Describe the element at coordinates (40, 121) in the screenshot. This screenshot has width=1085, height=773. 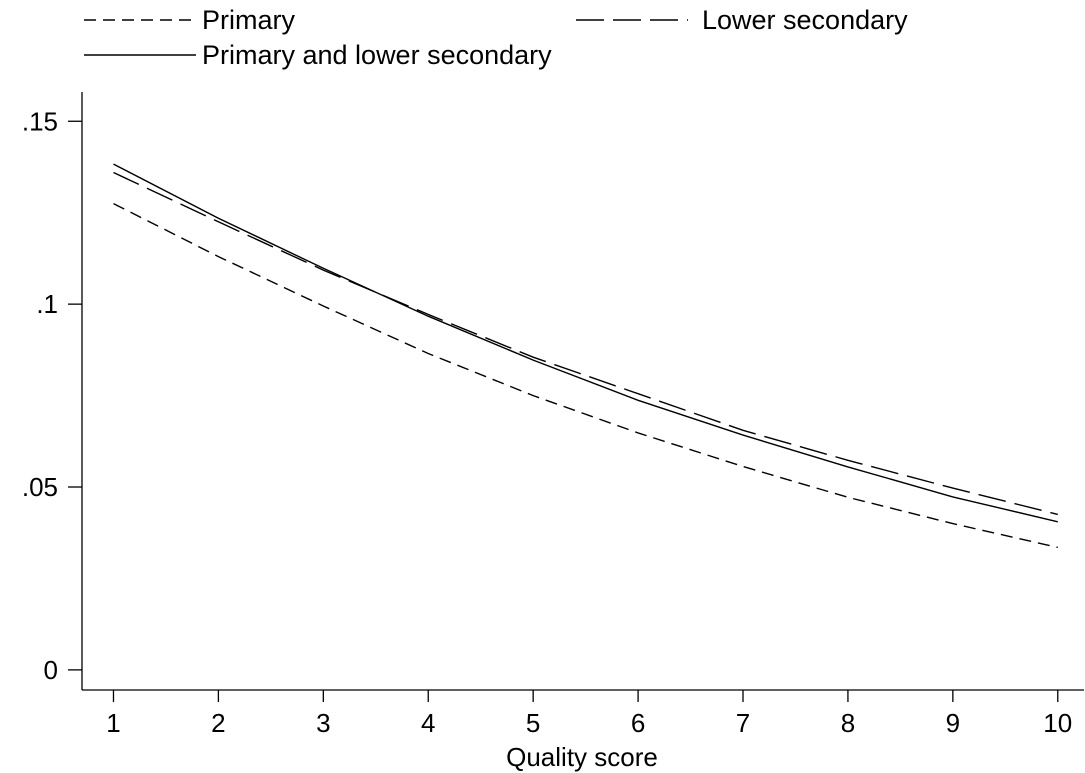
I see `y-tick-label: .15` at that location.